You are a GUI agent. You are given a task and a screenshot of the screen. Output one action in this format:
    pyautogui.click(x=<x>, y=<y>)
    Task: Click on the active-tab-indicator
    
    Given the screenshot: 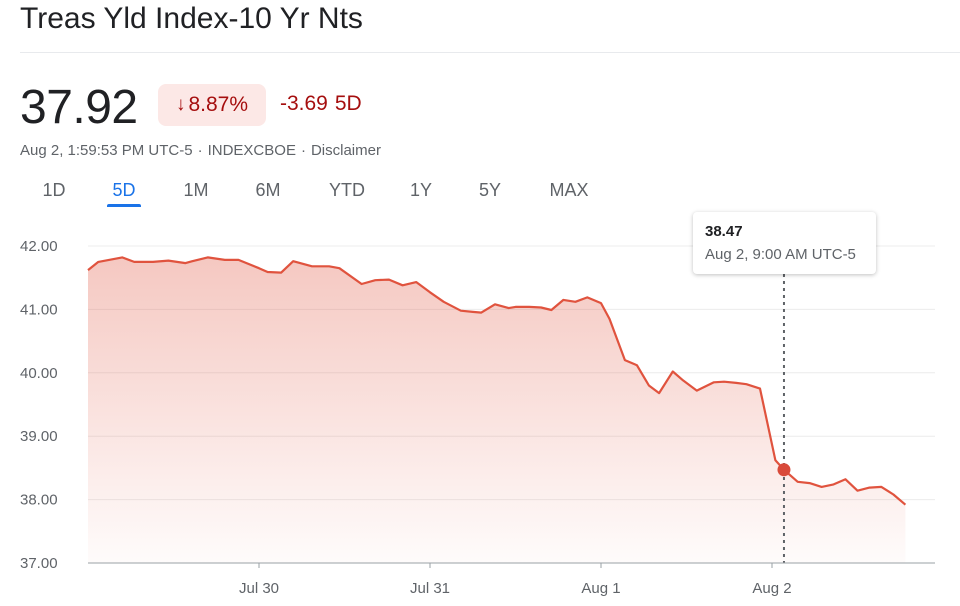 What is the action you would take?
    pyautogui.click(x=124, y=205)
    